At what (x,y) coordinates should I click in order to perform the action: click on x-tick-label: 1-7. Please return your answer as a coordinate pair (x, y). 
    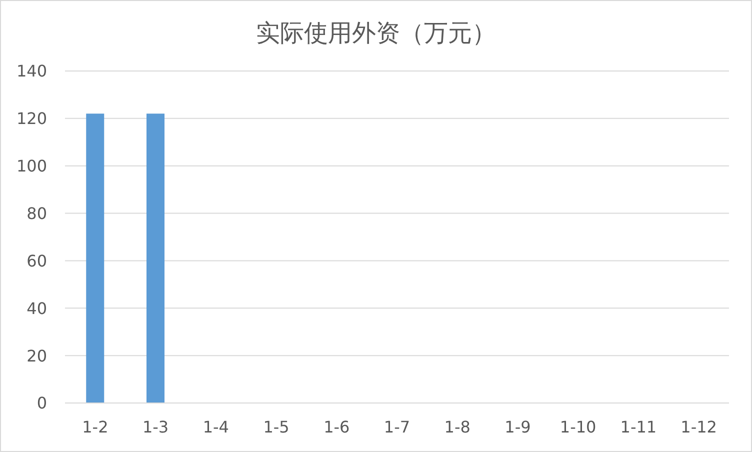
    Looking at the image, I should click on (397, 426).